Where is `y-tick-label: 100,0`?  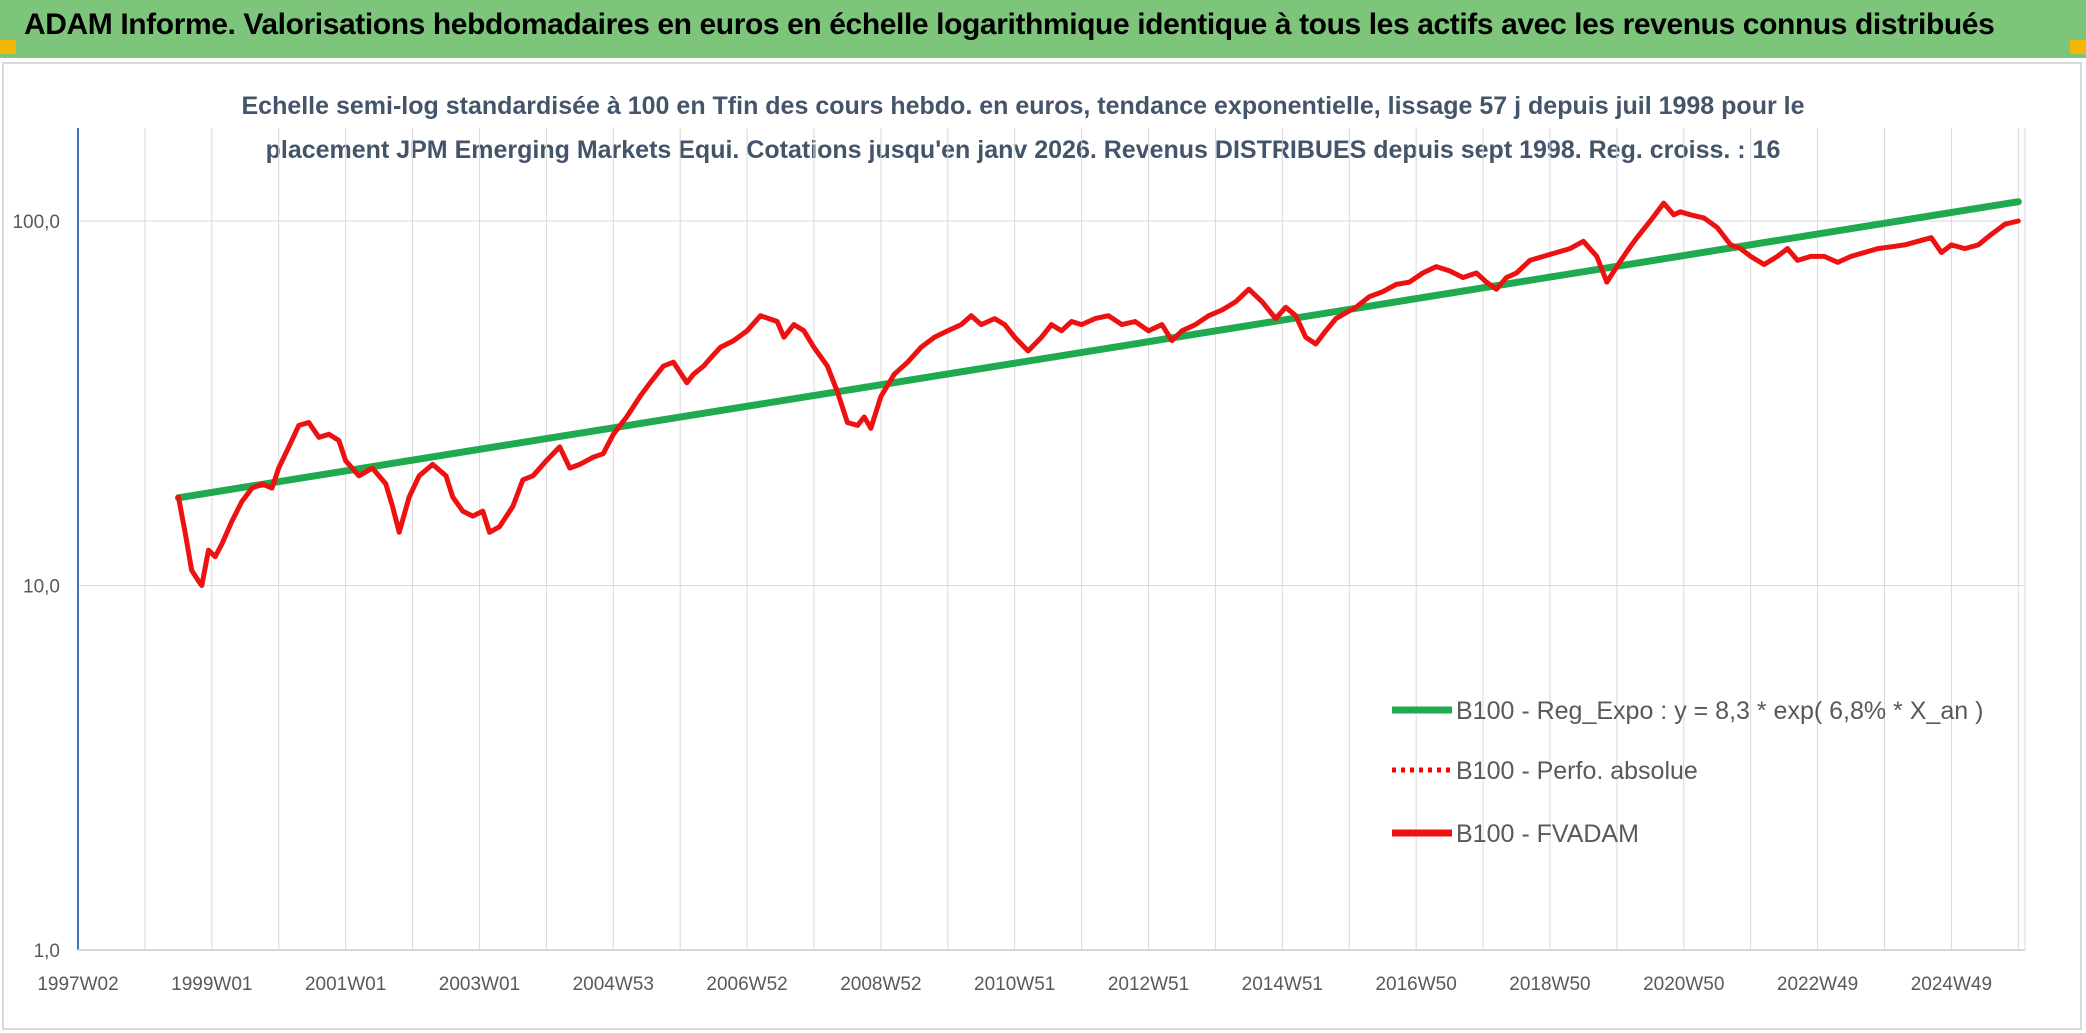 y-tick-label: 100,0 is located at coordinates (36, 222).